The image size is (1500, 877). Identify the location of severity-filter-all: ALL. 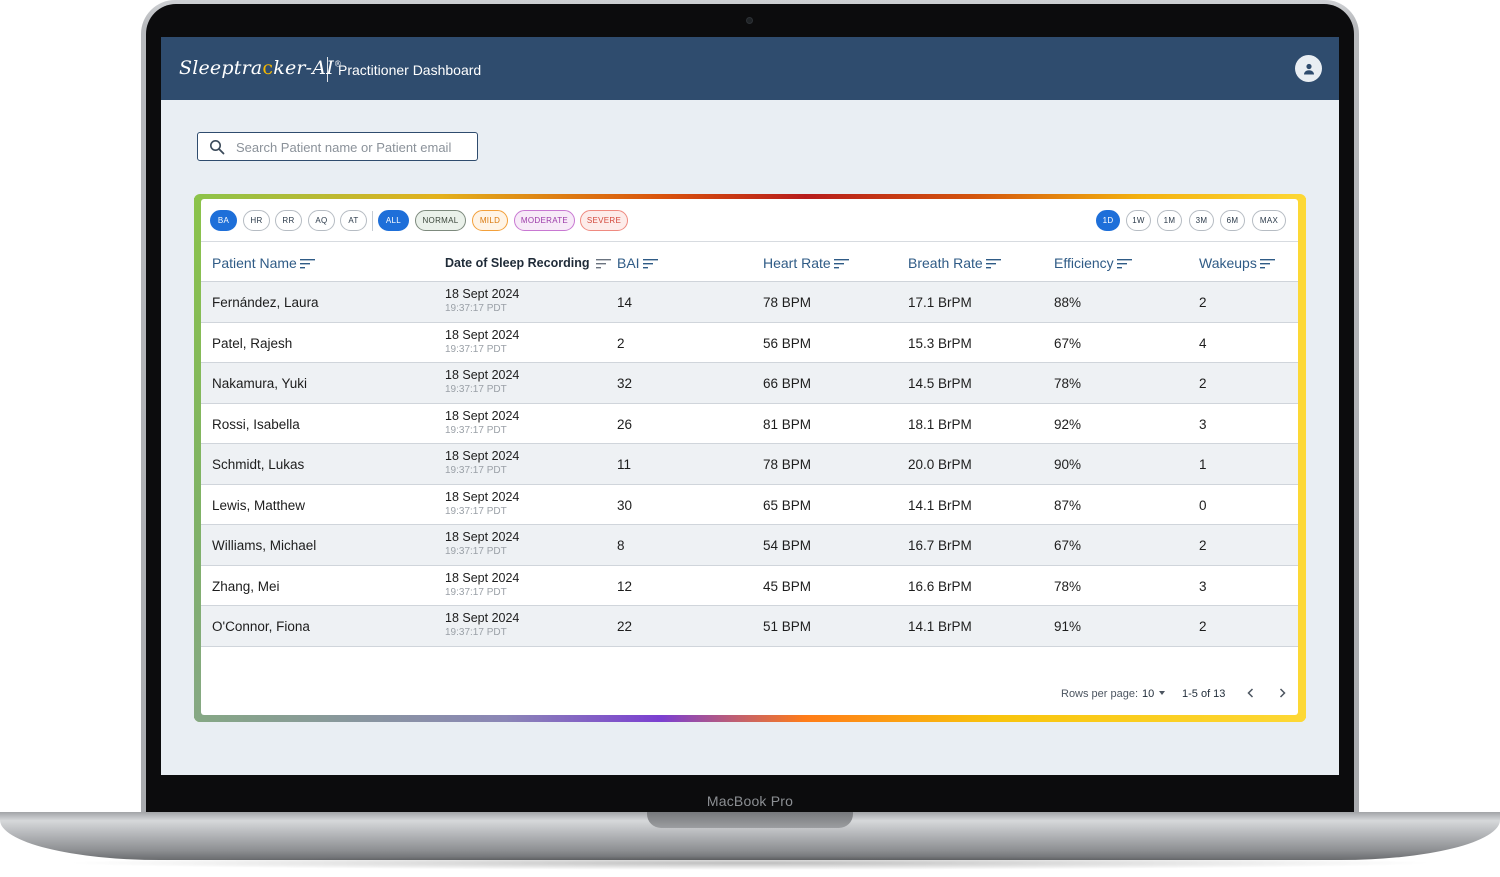
(393, 220).